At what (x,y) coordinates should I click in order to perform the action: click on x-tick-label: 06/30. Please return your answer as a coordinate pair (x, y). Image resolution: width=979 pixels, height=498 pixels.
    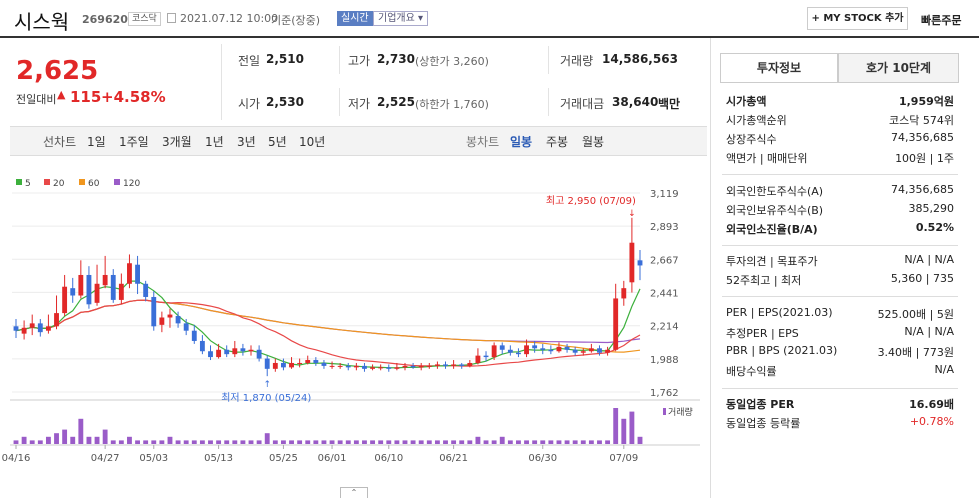
    Looking at the image, I should click on (542, 458).